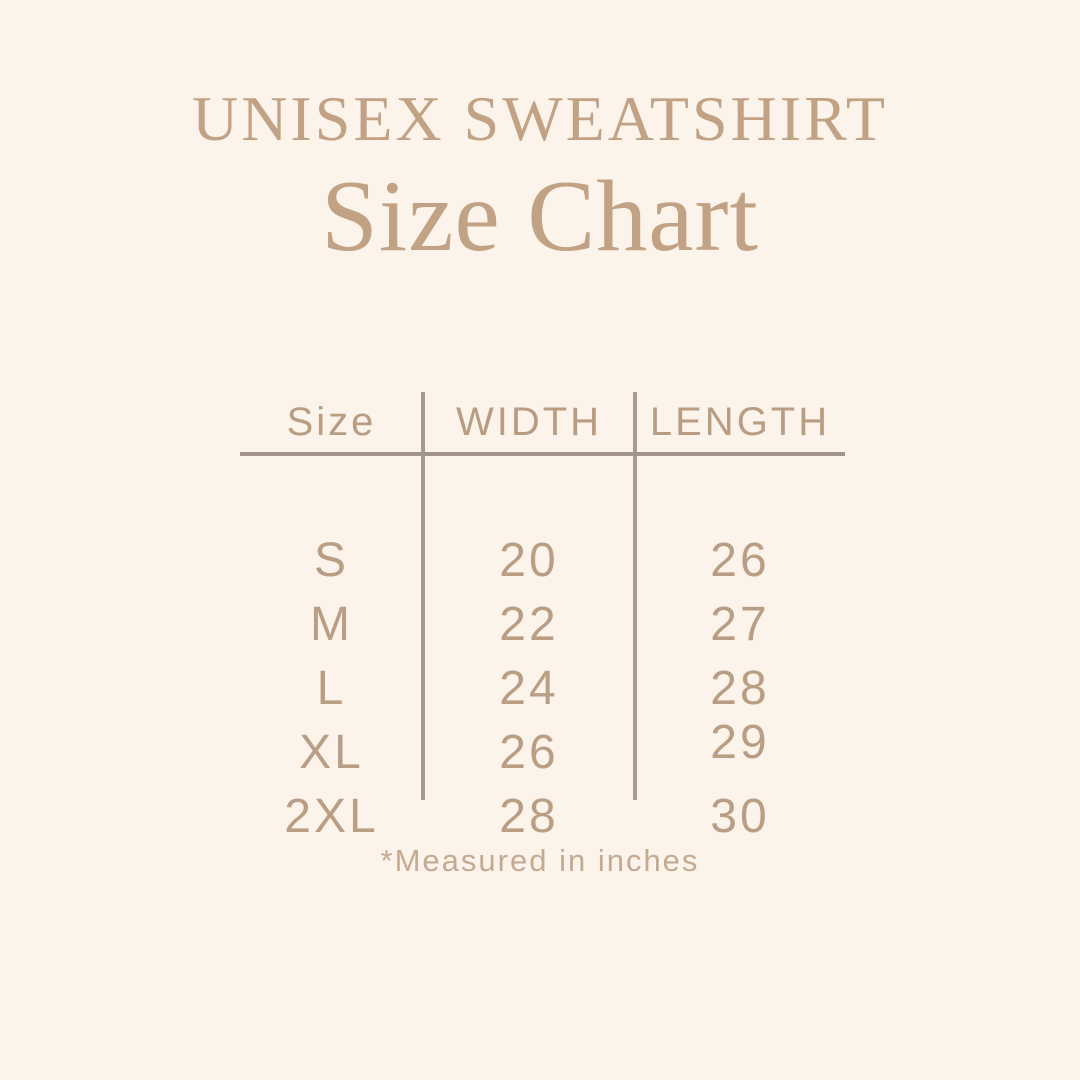 The height and width of the screenshot is (1080, 1080). Describe the element at coordinates (331, 816) in the screenshot. I see `size-label: 2XL` at that location.